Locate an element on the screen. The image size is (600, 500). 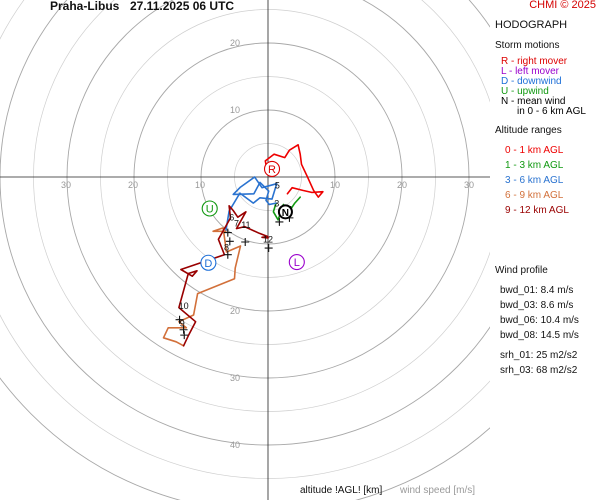
storm-motion-label-r: R is located at coordinates (272, 170).